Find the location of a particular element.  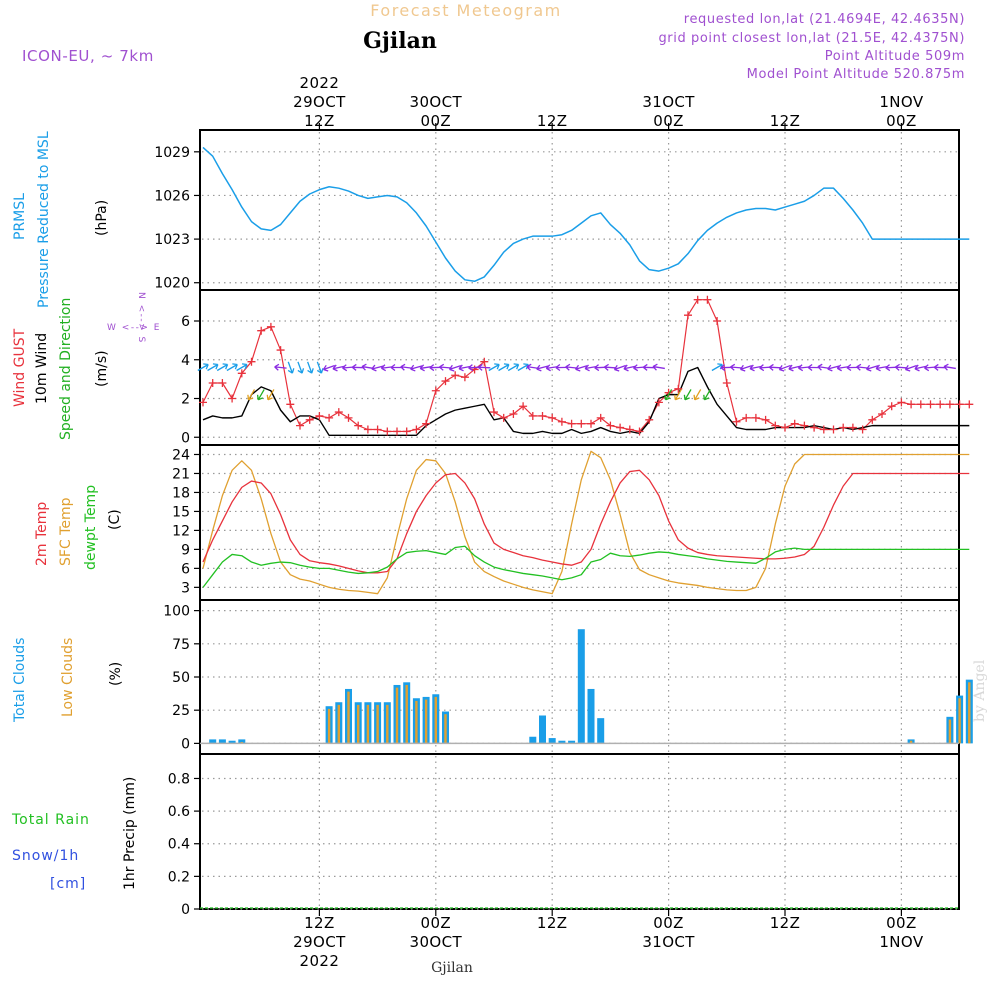

wind-10m-line is located at coordinates (586, 401).